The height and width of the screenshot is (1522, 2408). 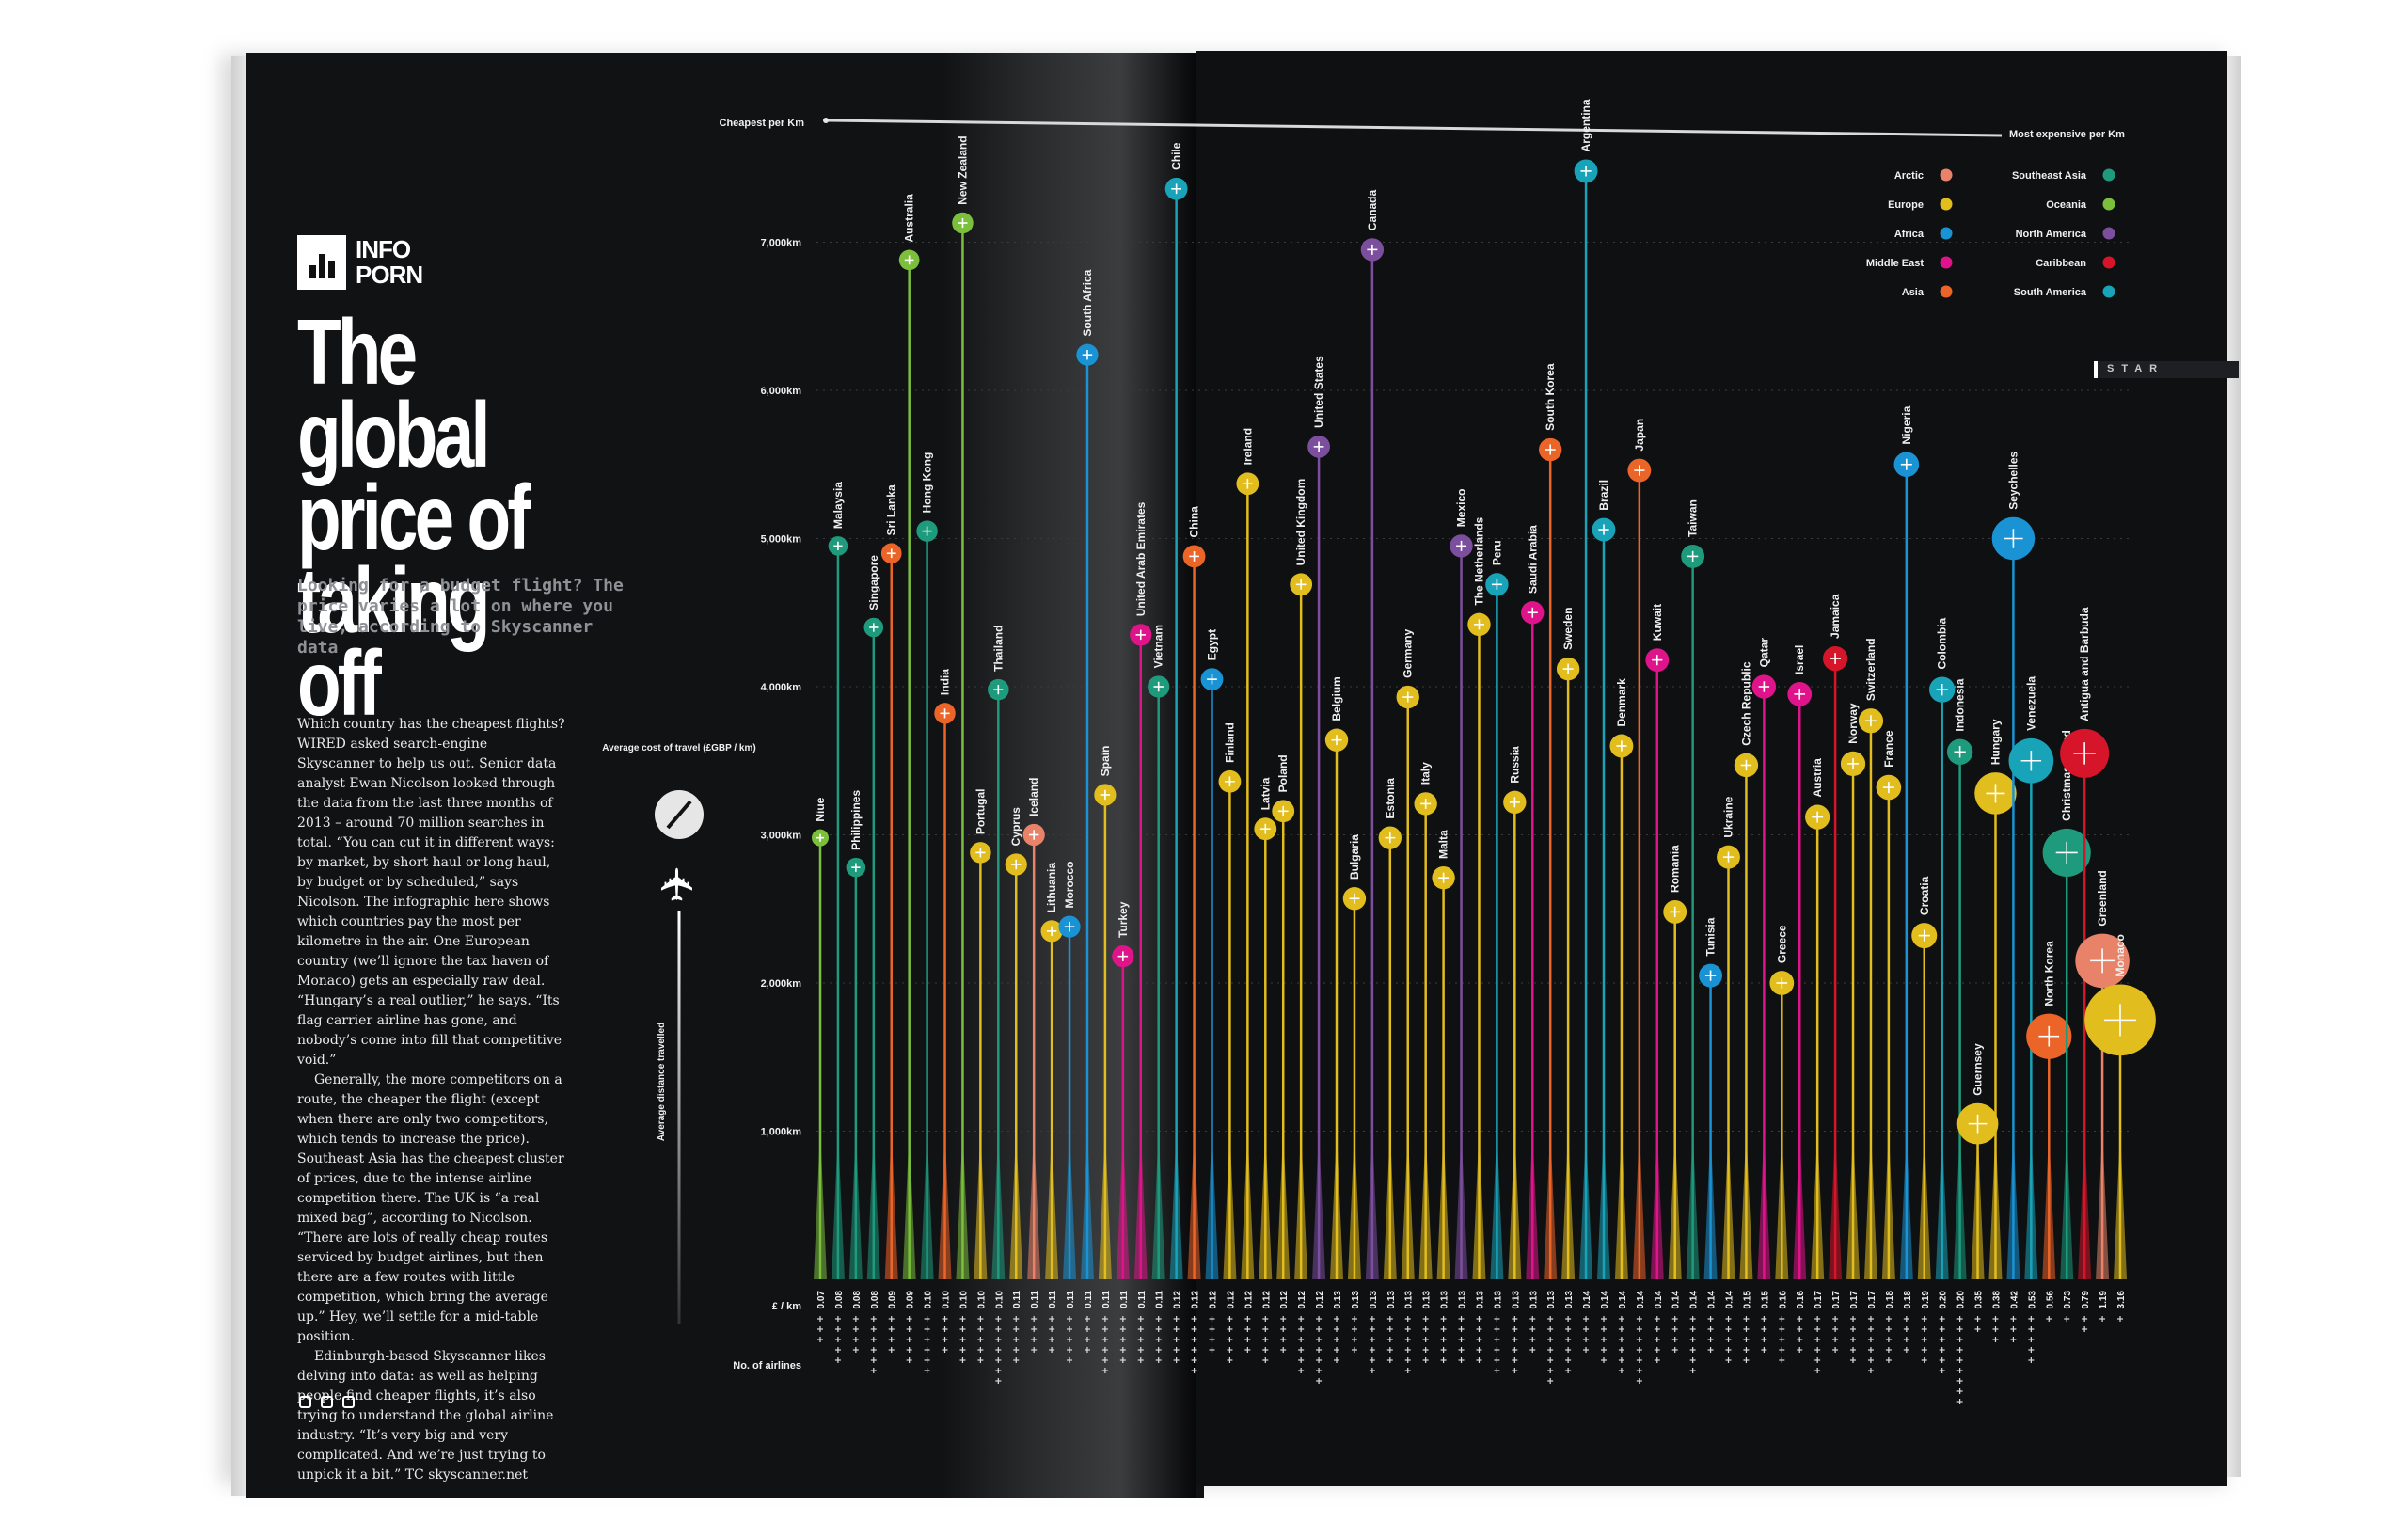 What do you see at coordinates (2061, 264) in the screenshot?
I see `legend-label: Caribbean` at bounding box center [2061, 264].